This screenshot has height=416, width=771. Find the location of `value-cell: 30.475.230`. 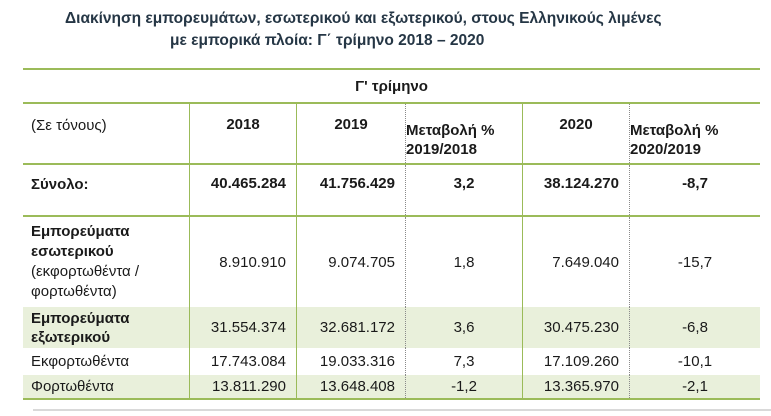

value-cell: 30.475.230 is located at coordinates (576, 327).